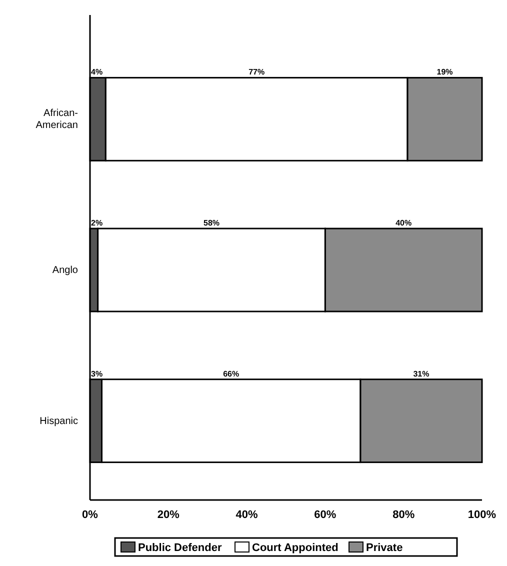 The height and width of the screenshot is (566, 507). What do you see at coordinates (65, 270) in the screenshot?
I see `y-tick-label: Anglo` at bounding box center [65, 270].